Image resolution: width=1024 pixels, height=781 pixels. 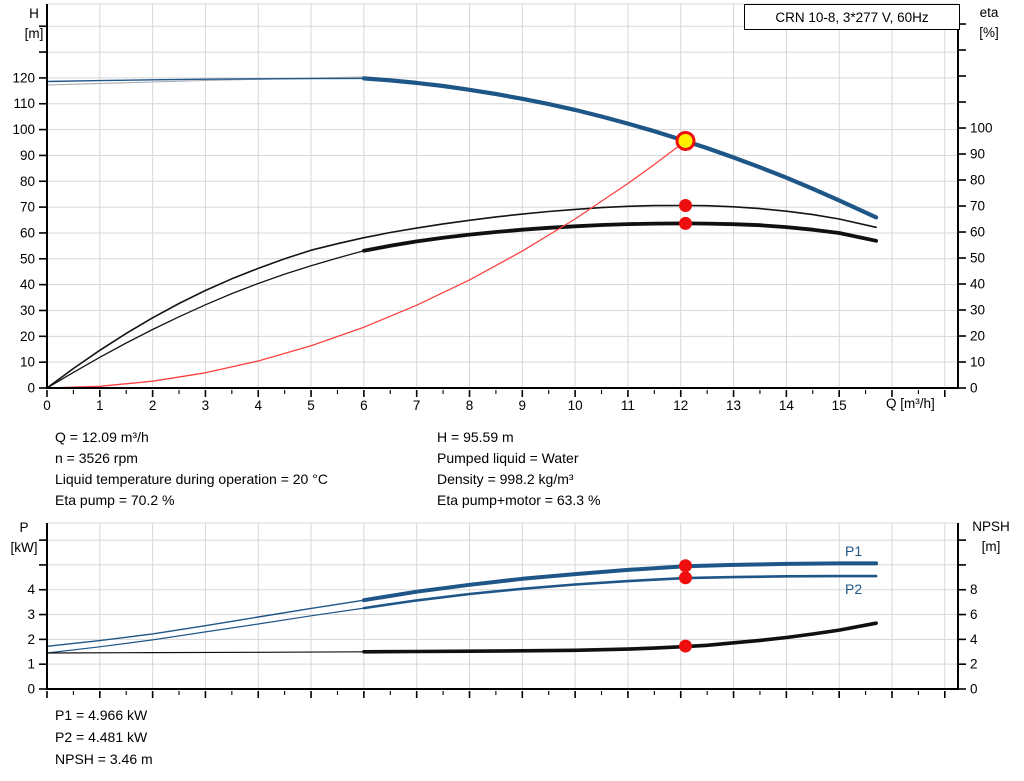 What do you see at coordinates (974, 388) in the screenshot?
I see `qh-yright-tick-label: 0` at bounding box center [974, 388].